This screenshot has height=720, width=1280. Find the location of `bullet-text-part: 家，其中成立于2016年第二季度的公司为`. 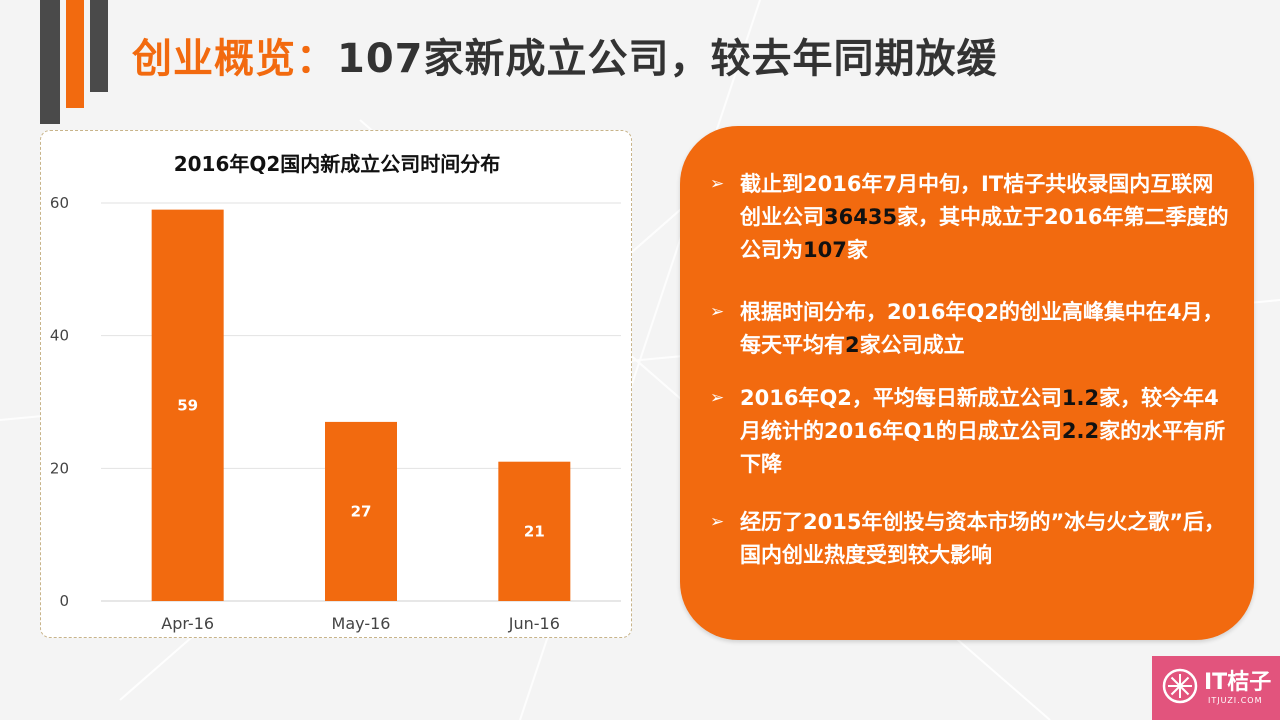

bullet-text-part: 家，其中成立于2016年第二季度的公司为 is located at coordinates (984, 233).